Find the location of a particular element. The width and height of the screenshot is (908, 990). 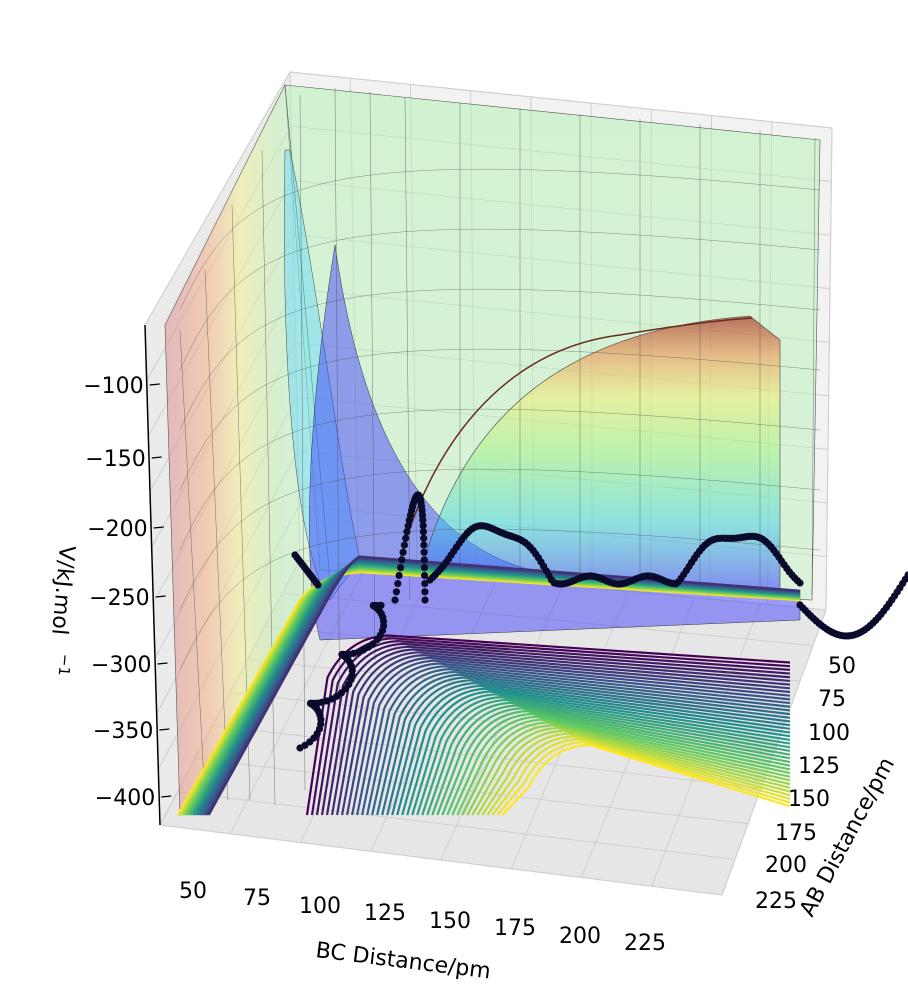

x-tick-label: 150 is located at coordinates (450, 921).